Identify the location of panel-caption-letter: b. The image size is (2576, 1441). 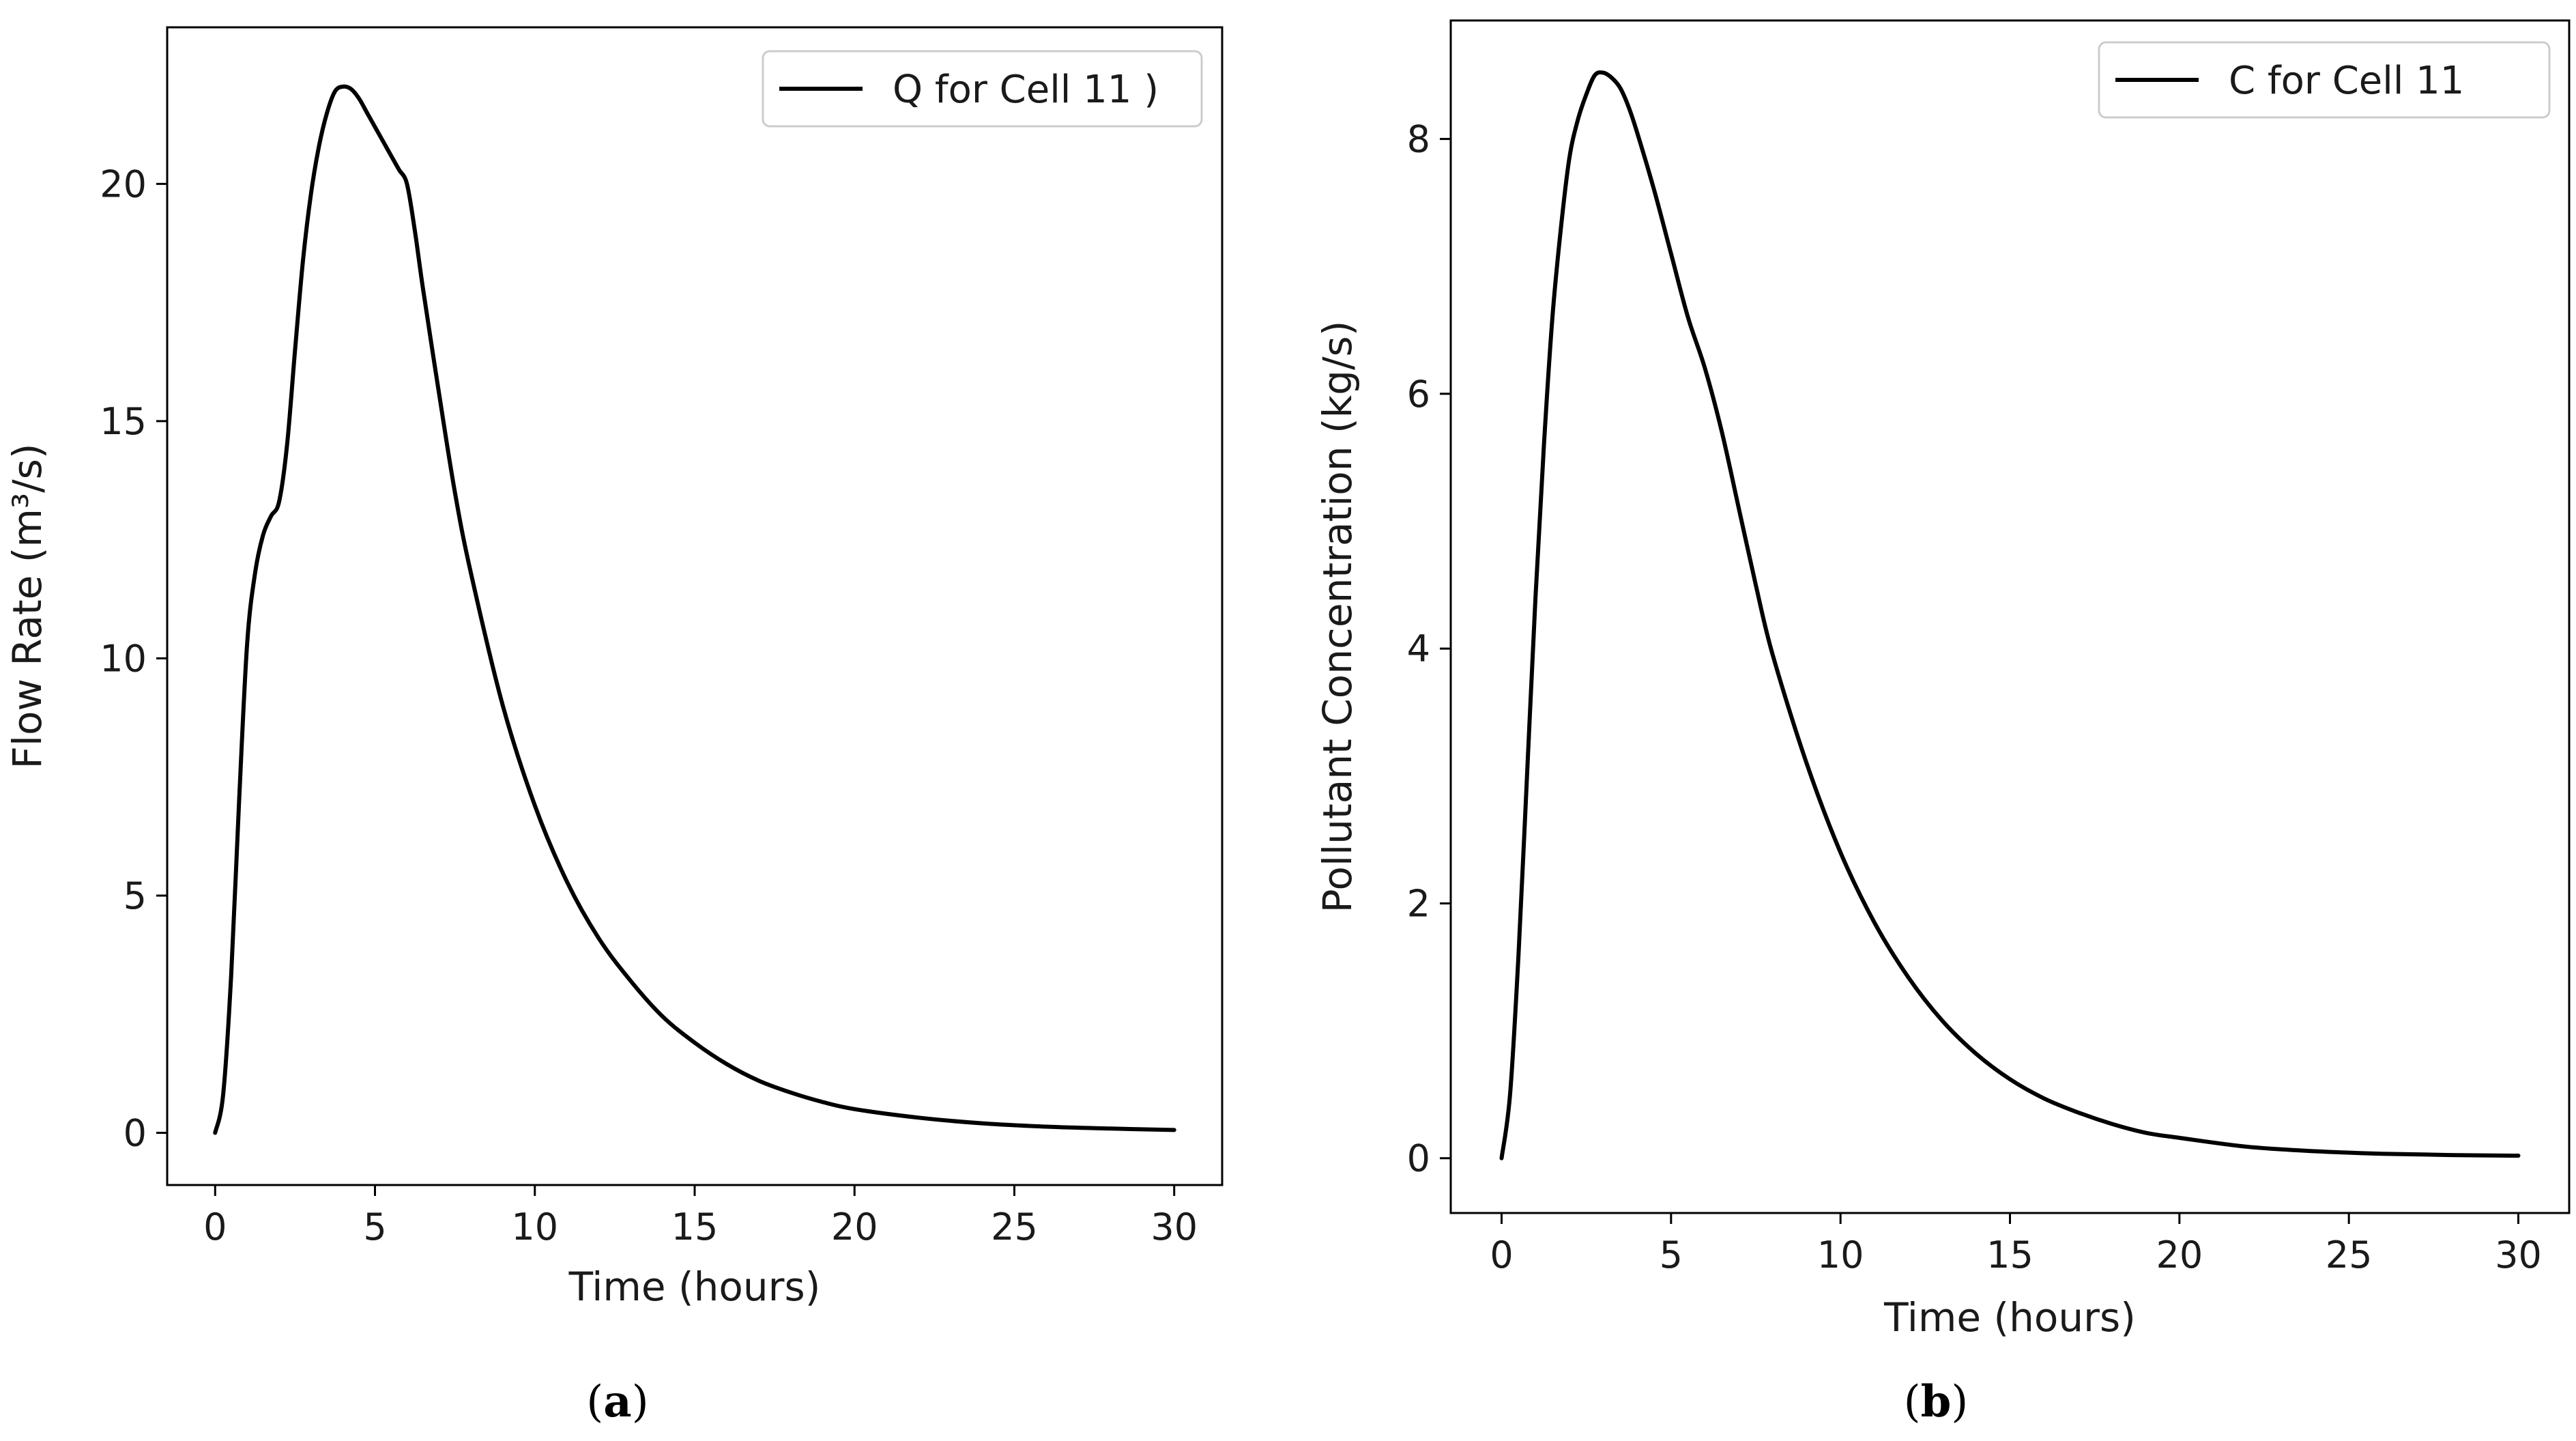
(1936, 1402).